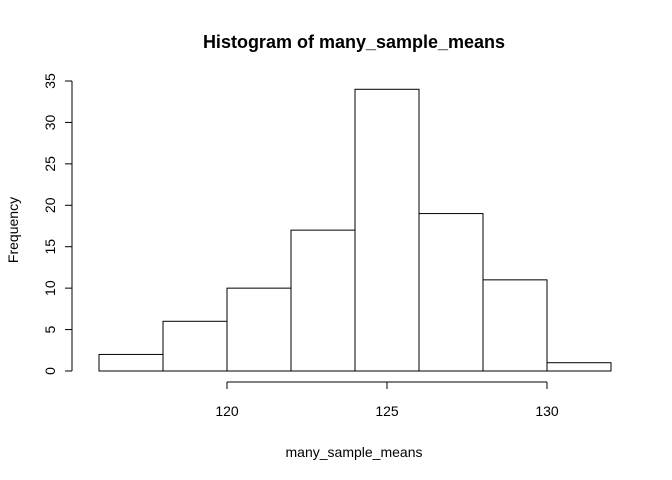 Image resolution: width=672 pixels, height=480 pixels. What do you see at coordinates (13, 230) in the screenshot?
I see `y-axis-label: Frequency` at bounding box center [13, 230].